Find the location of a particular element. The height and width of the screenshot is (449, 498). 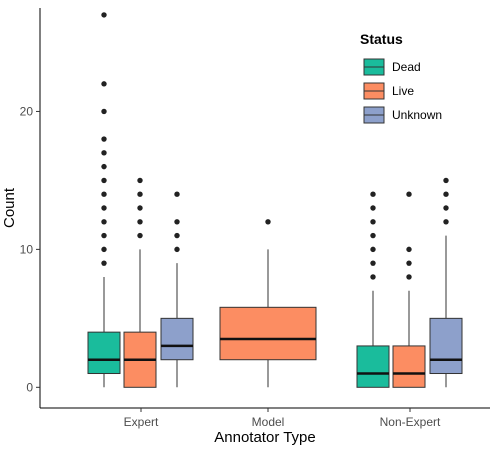

box-live-non-expert is located at coordinates (409, 289).